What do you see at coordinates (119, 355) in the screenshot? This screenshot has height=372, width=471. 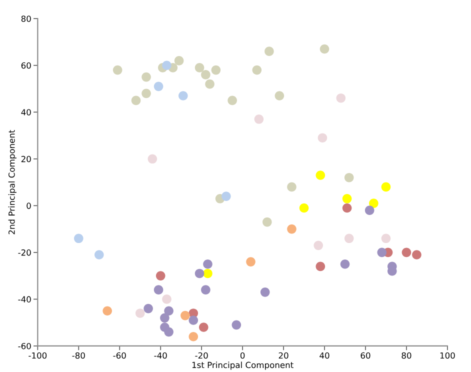 I see `x-tick-label: -60` at bounding box center [119, 355].